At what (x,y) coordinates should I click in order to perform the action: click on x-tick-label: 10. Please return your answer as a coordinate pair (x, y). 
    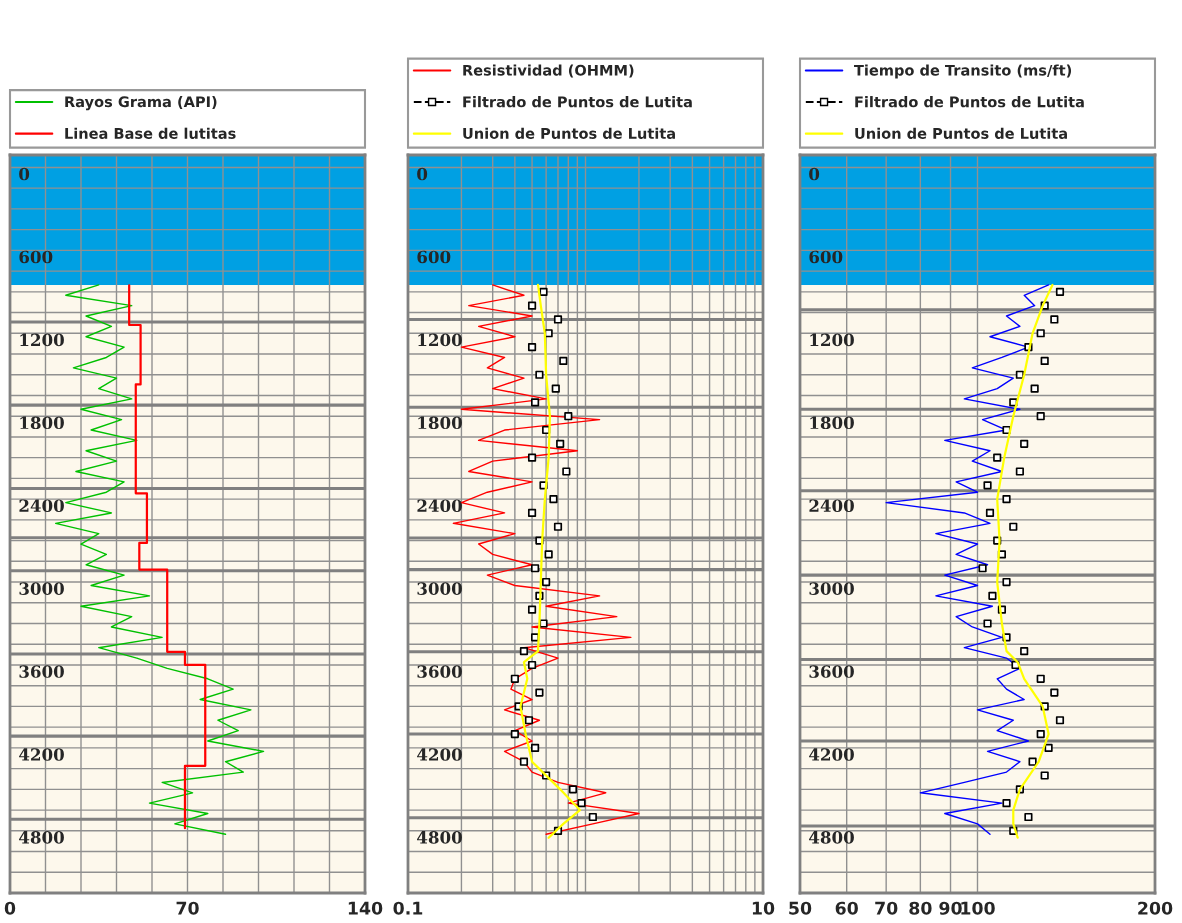
    Looking at the image, I should click on (763, 908).